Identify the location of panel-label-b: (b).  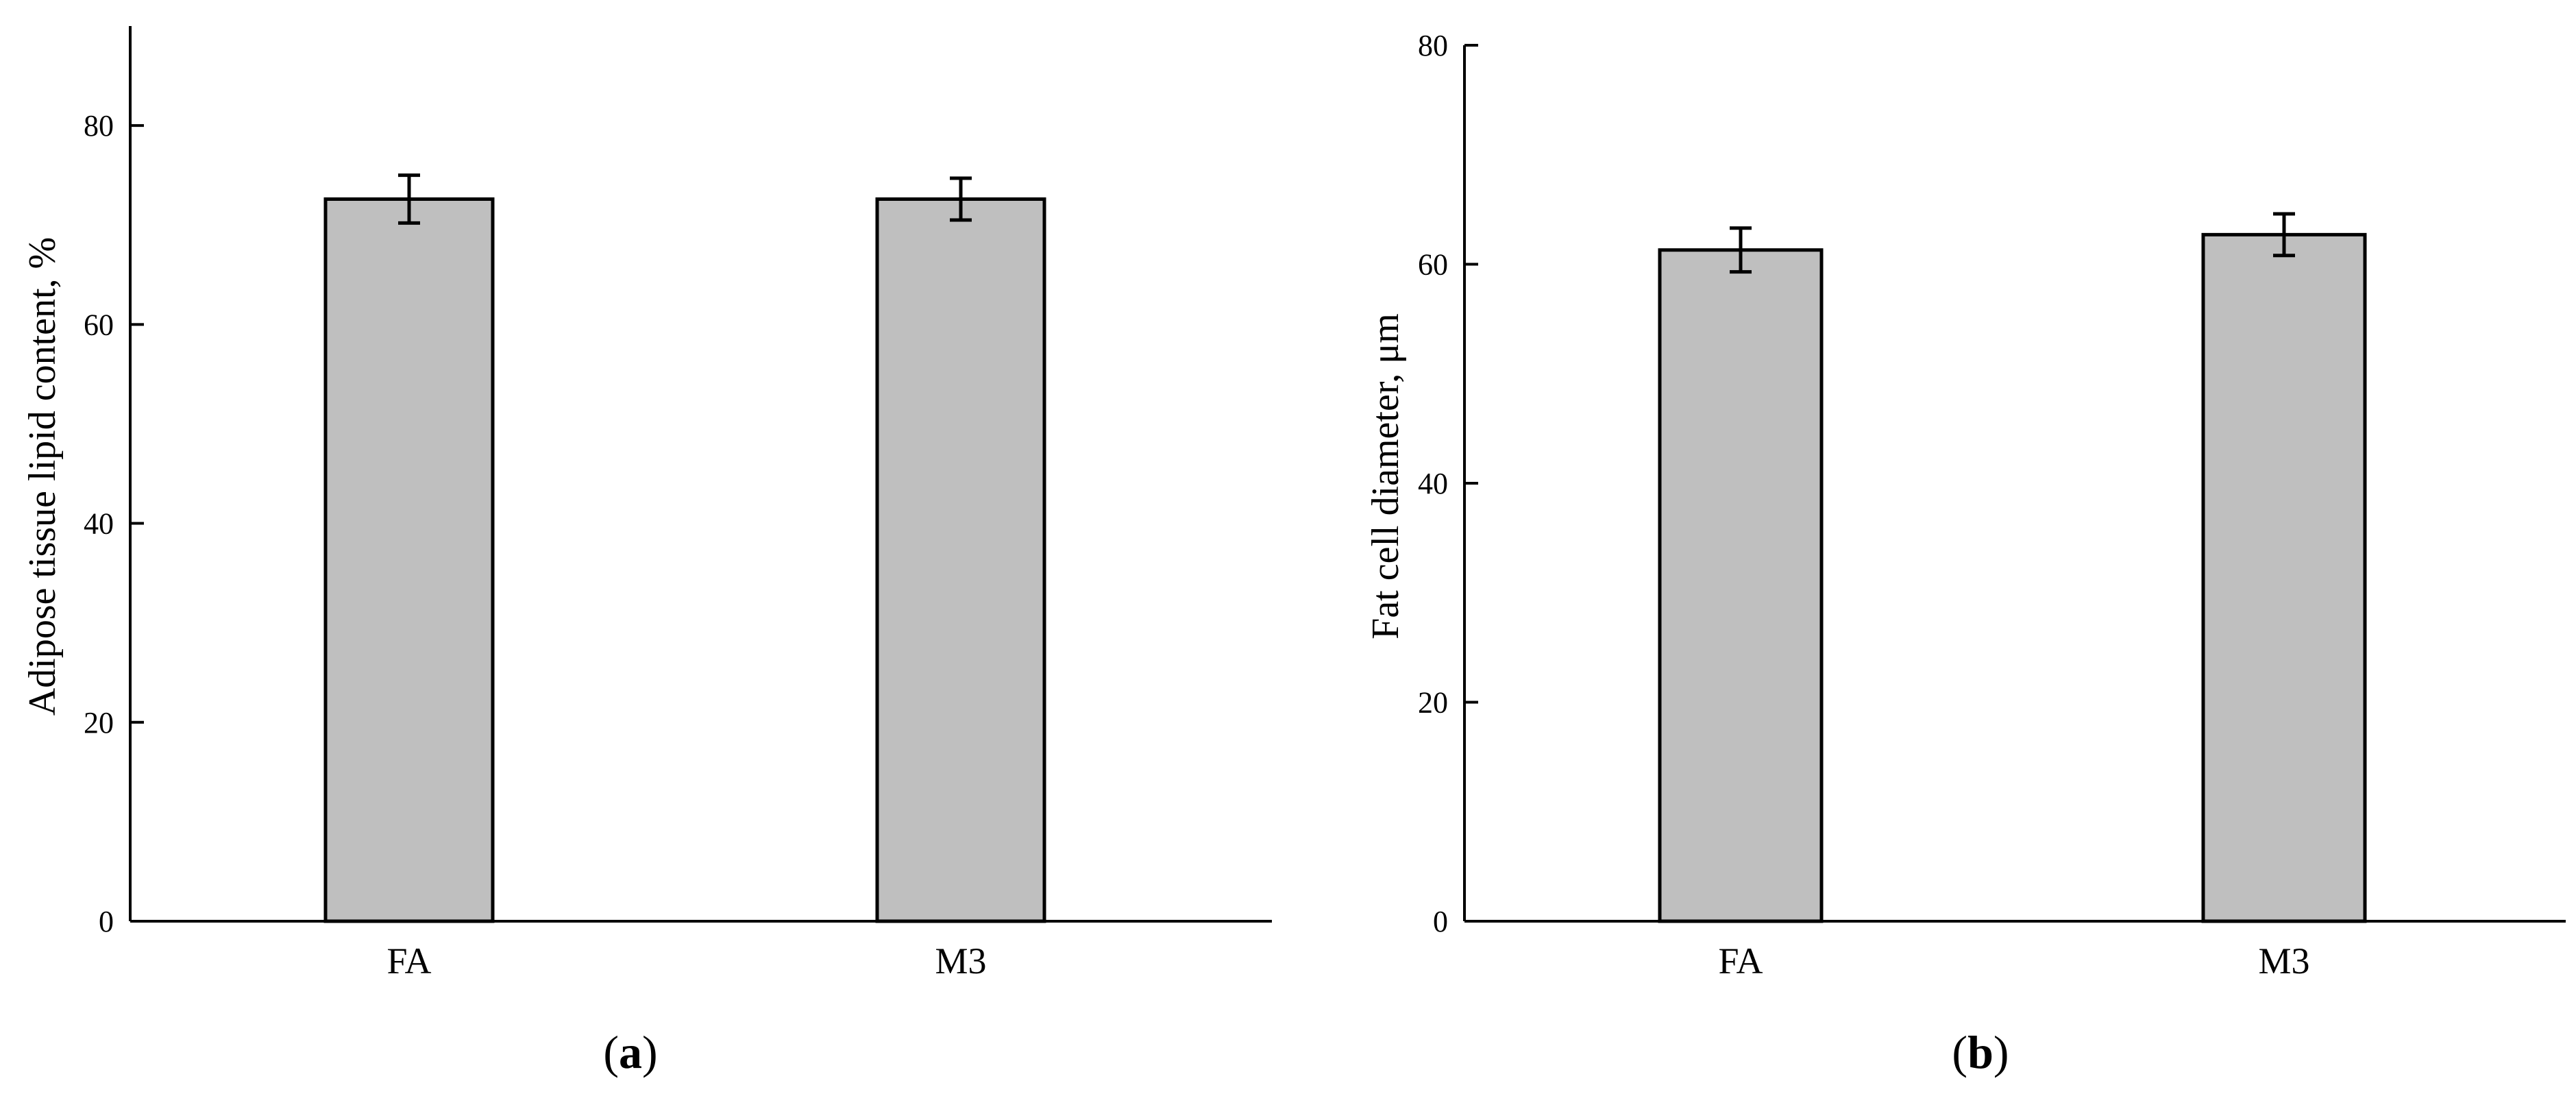
(1981, 1052).